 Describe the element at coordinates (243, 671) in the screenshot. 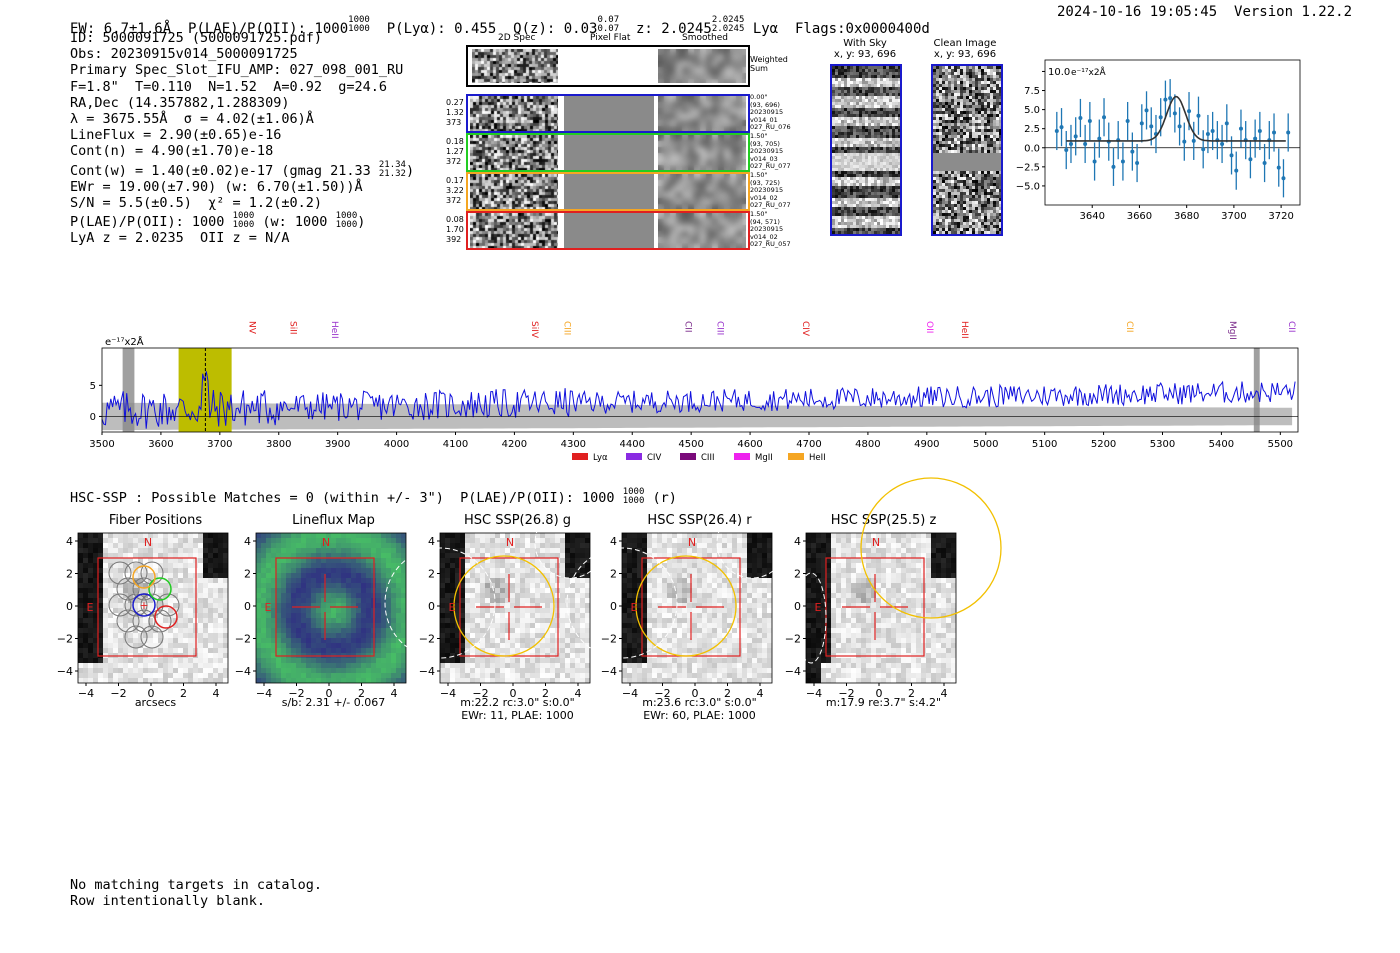

I see `hsc-ytick-label: −4` at that location.